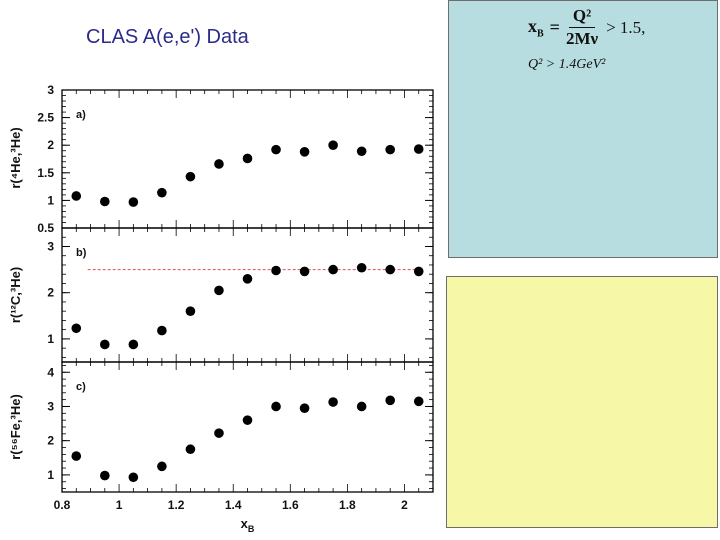 The width and height of the screenshot is (720, 540). What do you see at coordinates (50, 372) in the screenshot?
I see `y-tick-label: 4` at bounding box center [50, 372].